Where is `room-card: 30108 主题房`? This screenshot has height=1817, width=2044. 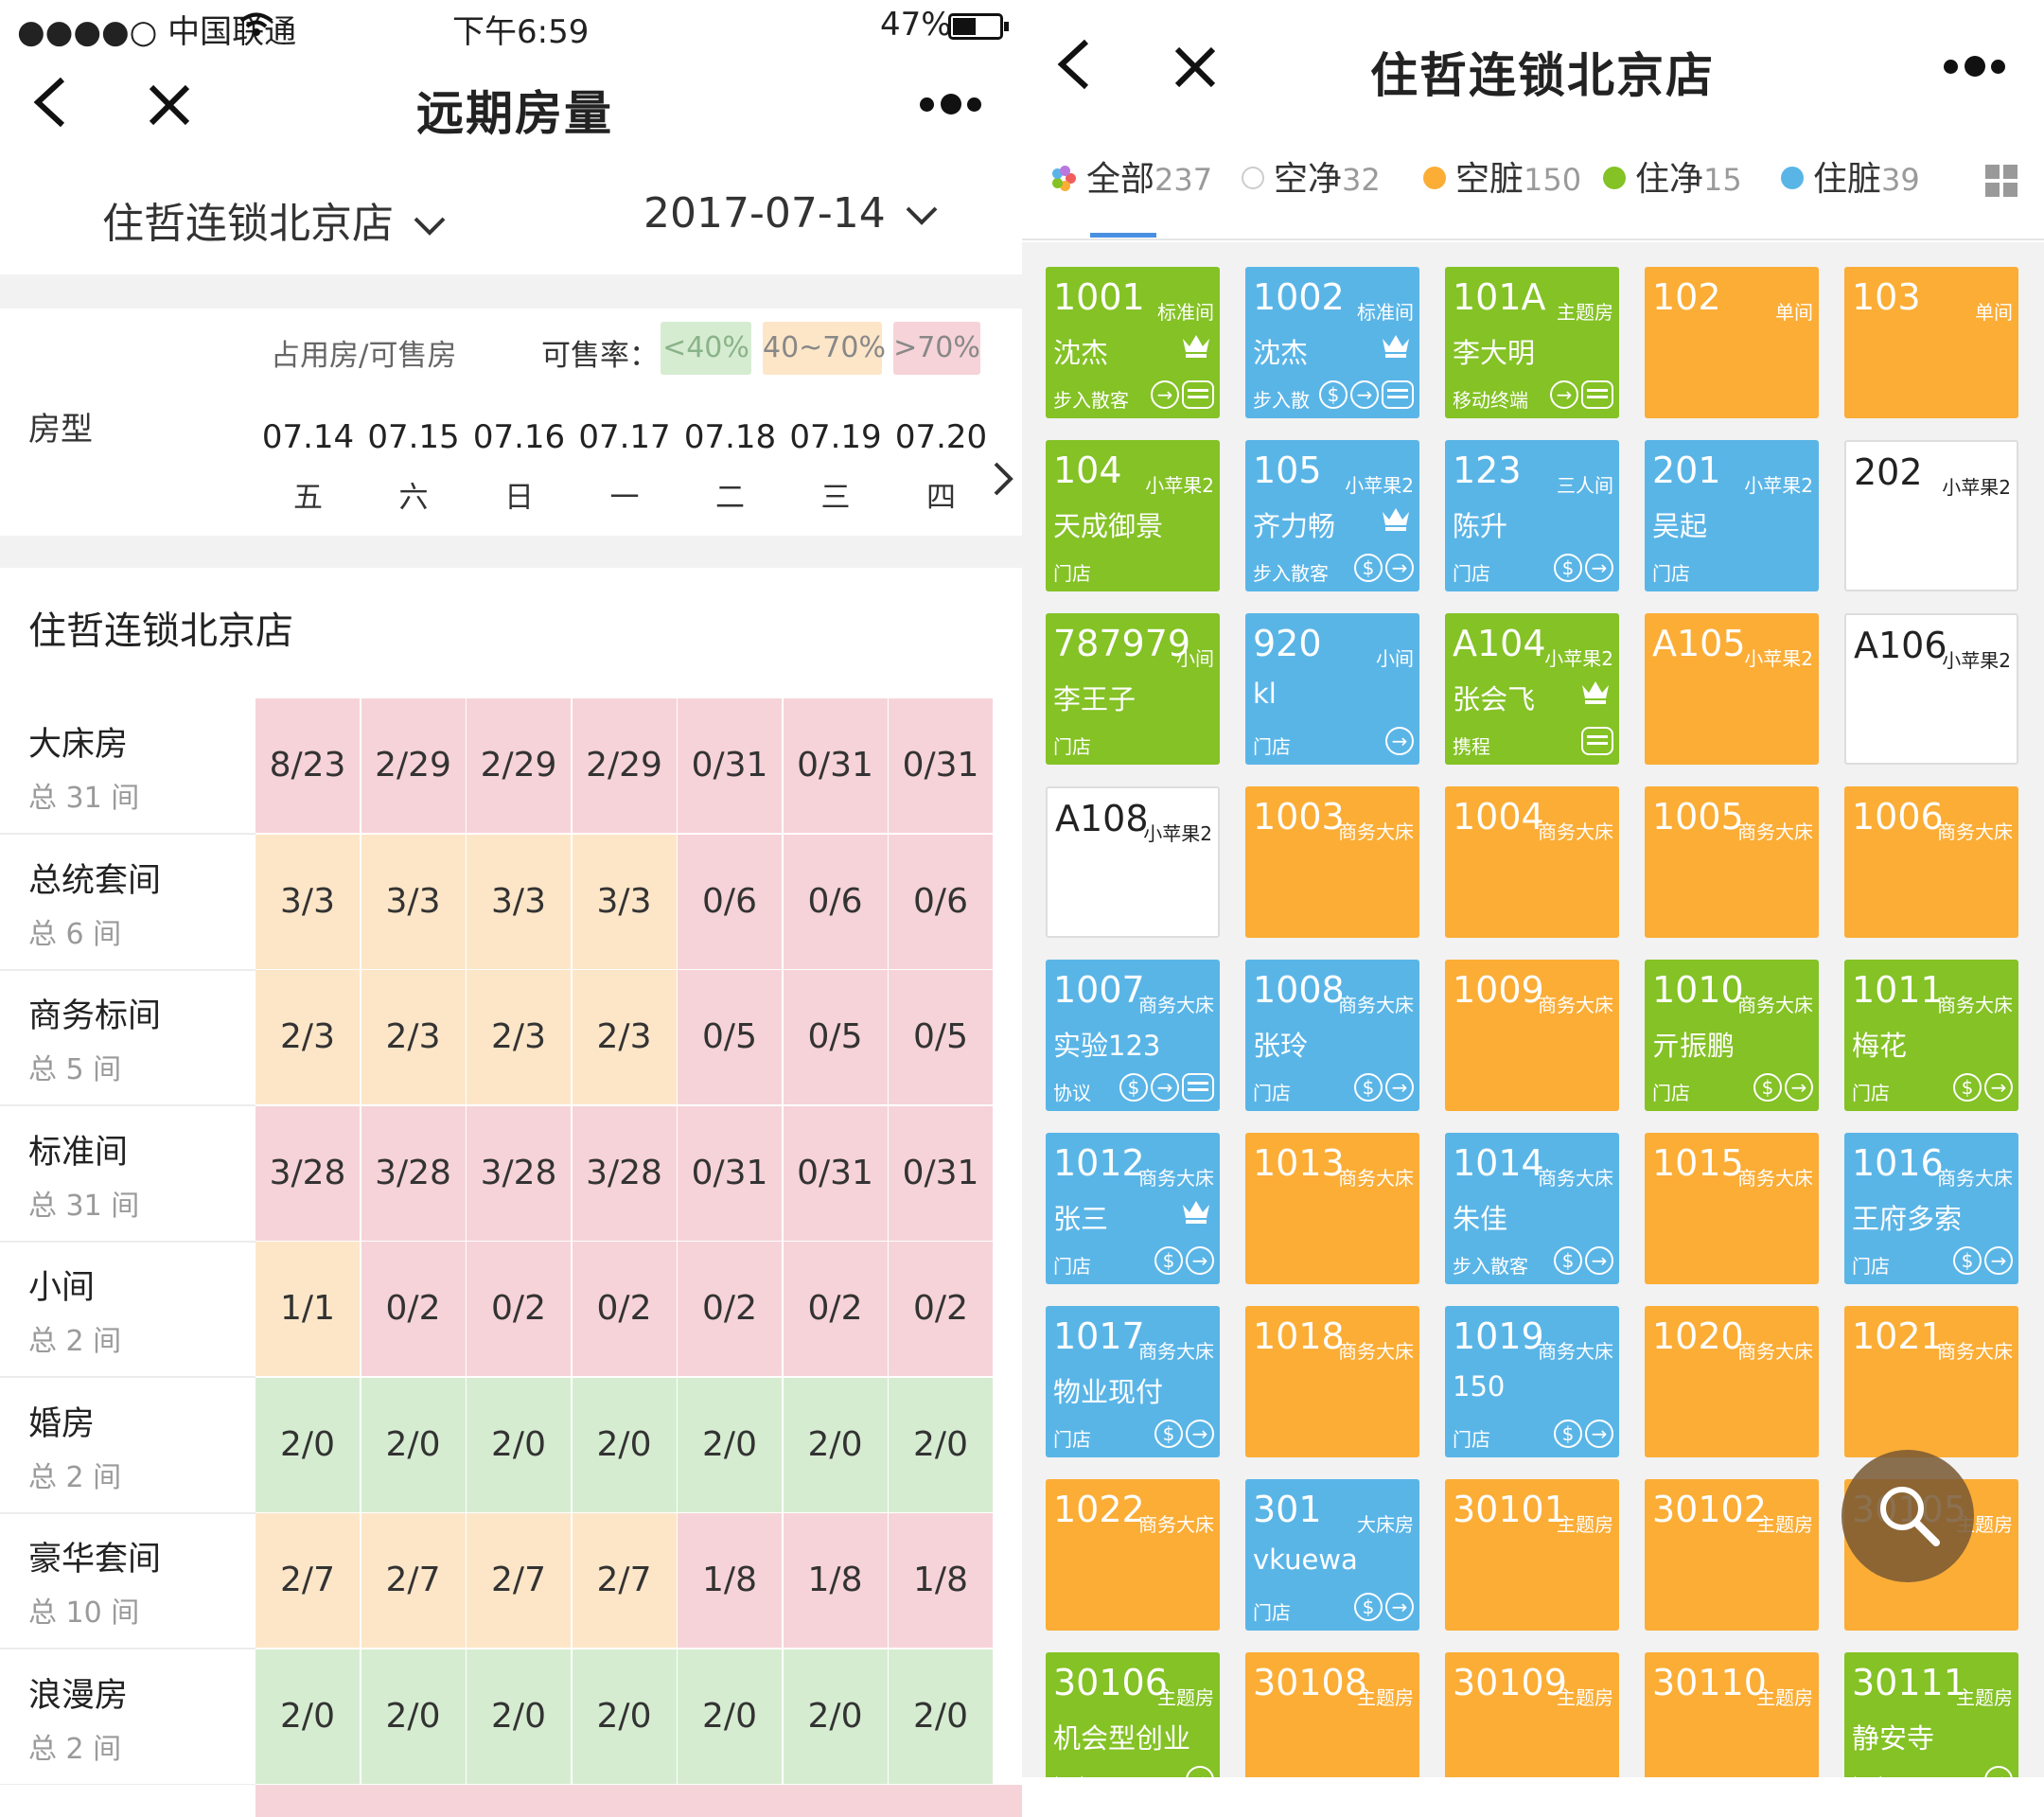
room-card: 30108 主题房 is located at coordinates (1332, 1715).